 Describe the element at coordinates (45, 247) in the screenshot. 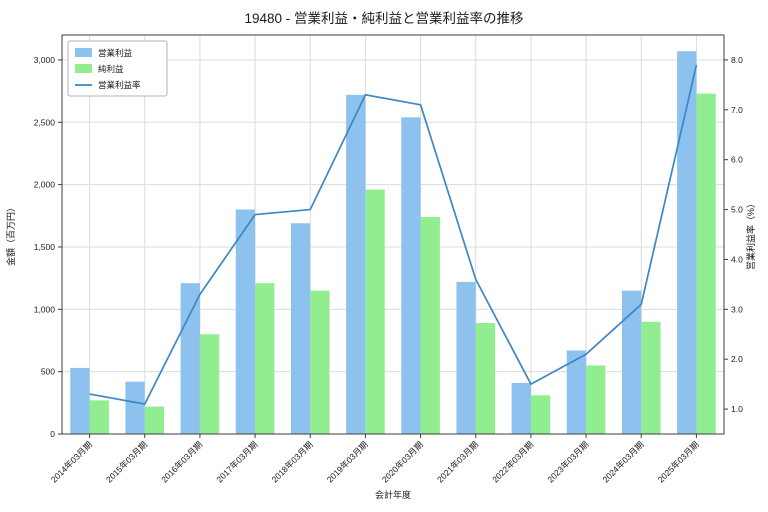

I see `left-tick-label: 1,500` at that location.